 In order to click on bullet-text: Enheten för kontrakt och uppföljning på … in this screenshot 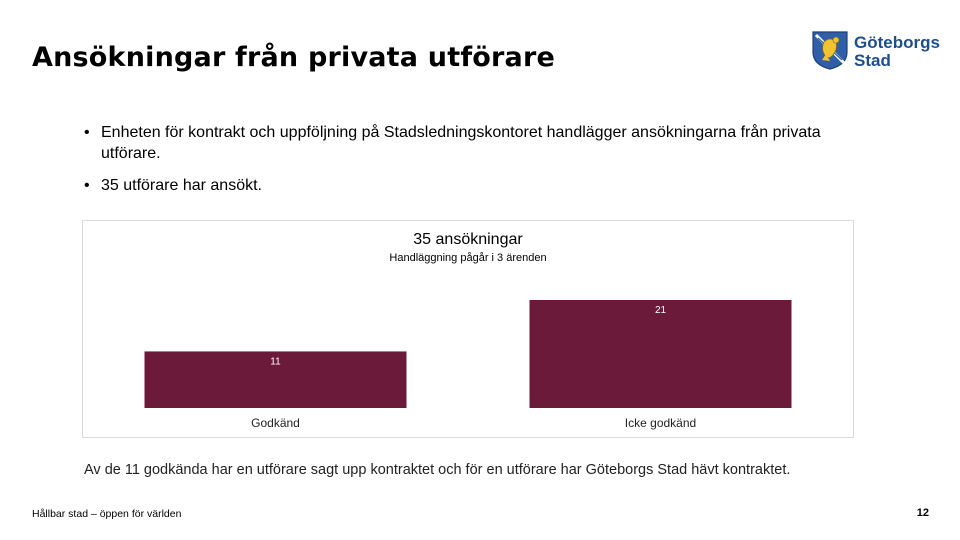, I will do `click(461, 143)`.